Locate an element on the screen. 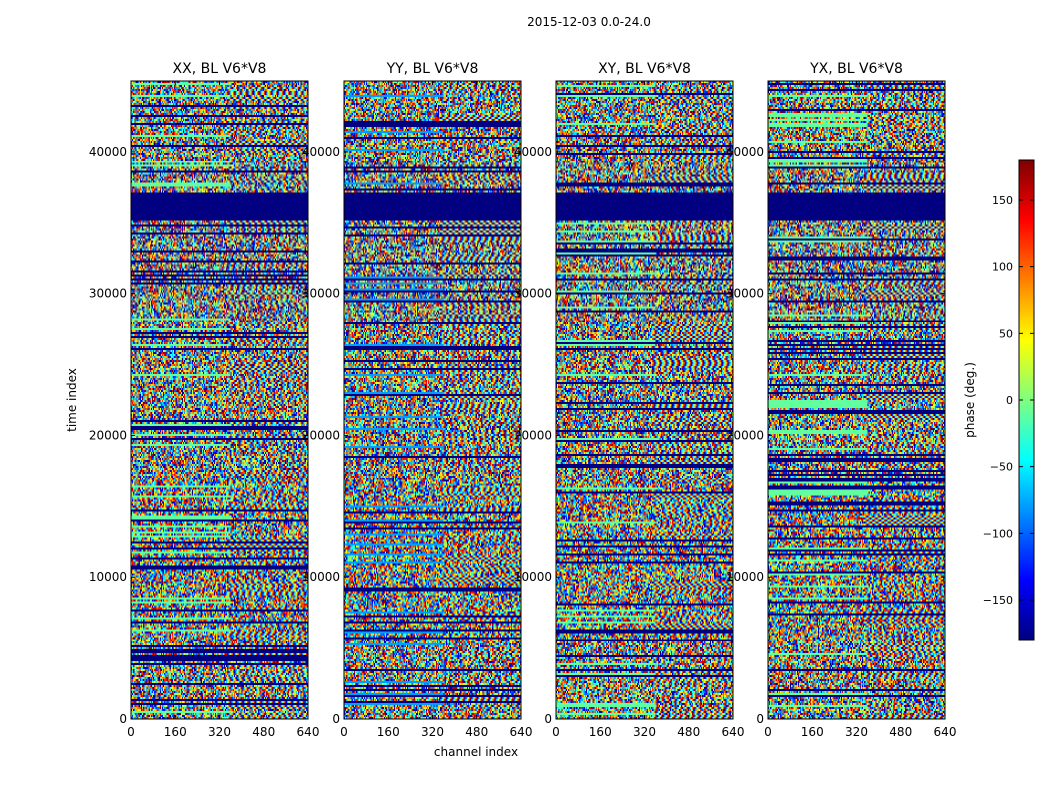  colorbar-tick-label: 0 is located at coordinates (1009, 400).